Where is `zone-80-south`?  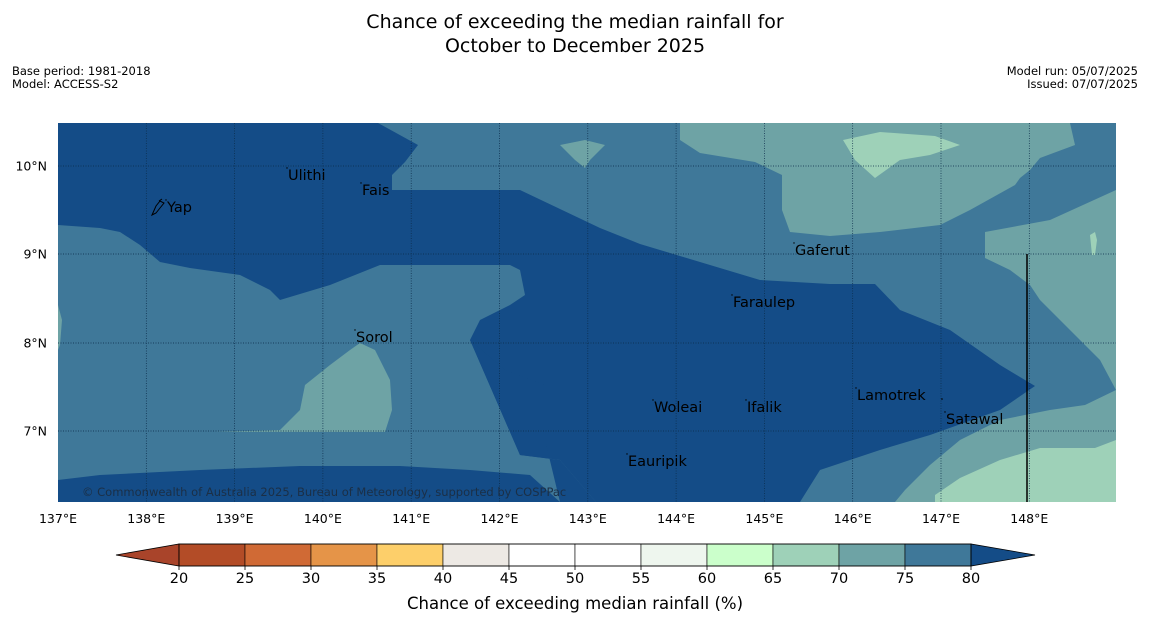 zone-80-south is located at coordinates (309, 484).